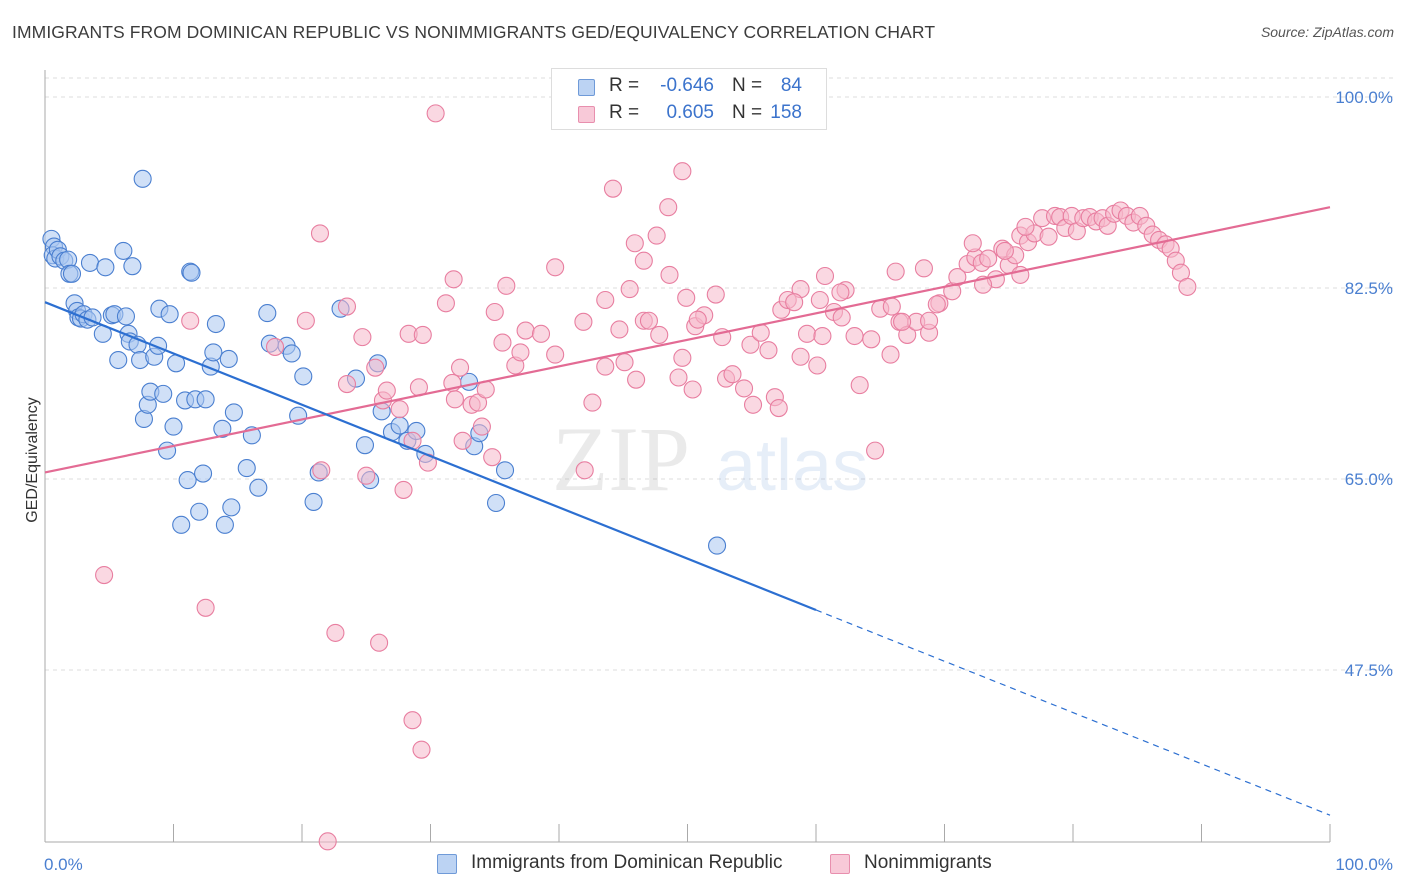  What do you see at coordinates (690, 112) in the screenshot?
I see `legend-r-value: 0.605` at bounding box center [690, 112].